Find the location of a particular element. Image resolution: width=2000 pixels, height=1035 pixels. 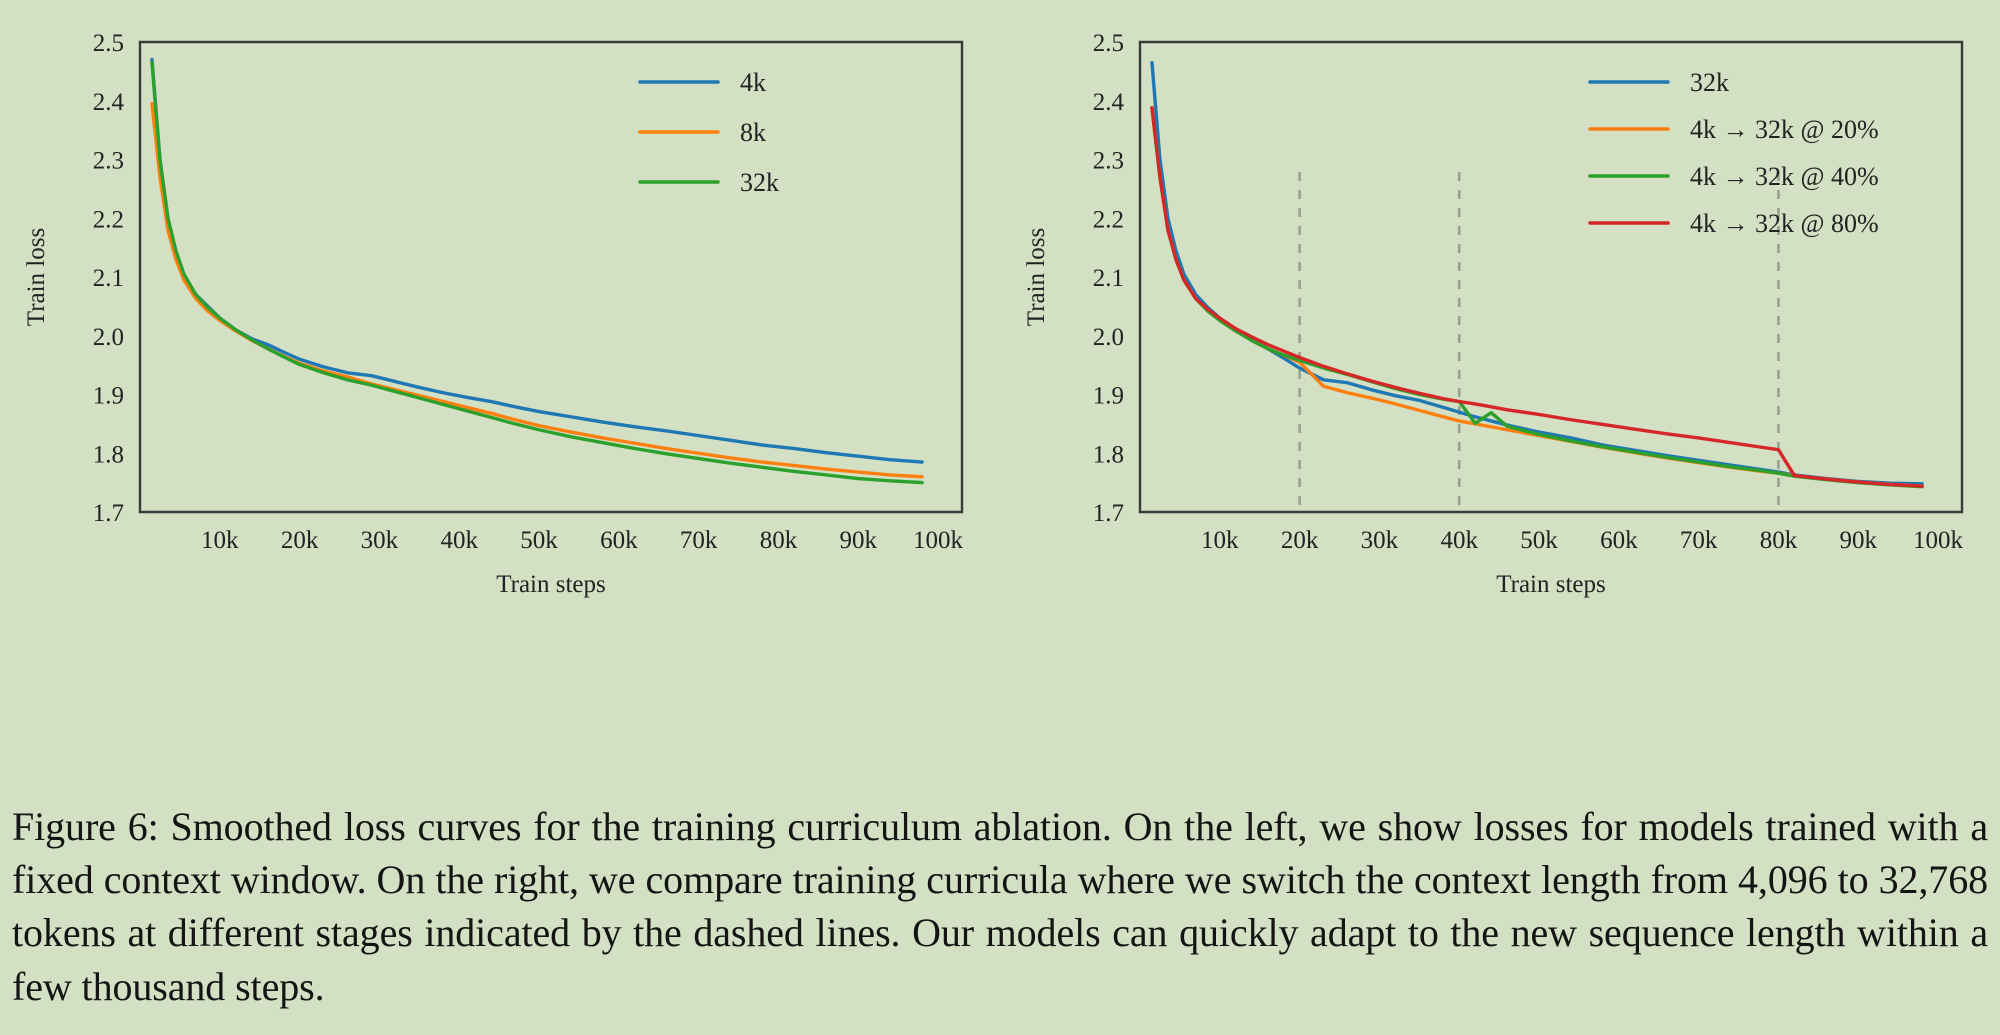

legend-label-2: 32k is located at coordinates (759, 182).